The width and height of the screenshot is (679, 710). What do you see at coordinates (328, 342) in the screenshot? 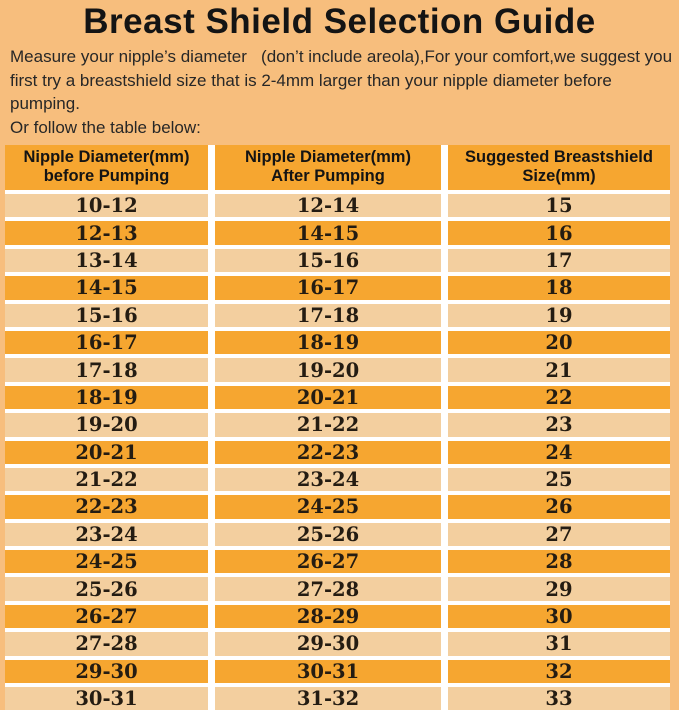
I see `cell-after-pumping: 18-19` at bounding box center [328, 342].